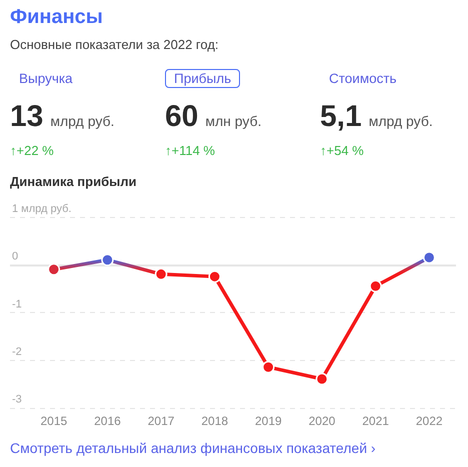  Describe the element at coordinates (54, 421) in the screenshot. I see `x-tick-label: 2015` at that location.